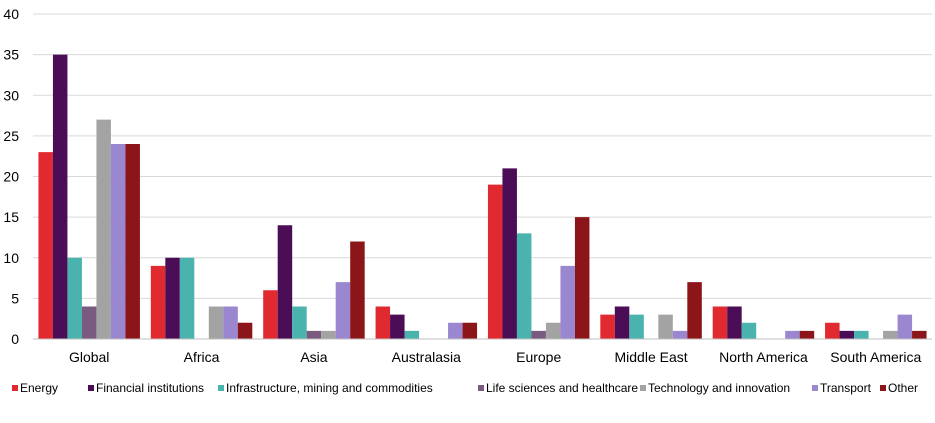 The height and width of the screenshot is (423, 935). What do you see at coordinates (11, 55) in the screenshot?
I see `y-tick-label: 35` at bounding box center [11, 55].